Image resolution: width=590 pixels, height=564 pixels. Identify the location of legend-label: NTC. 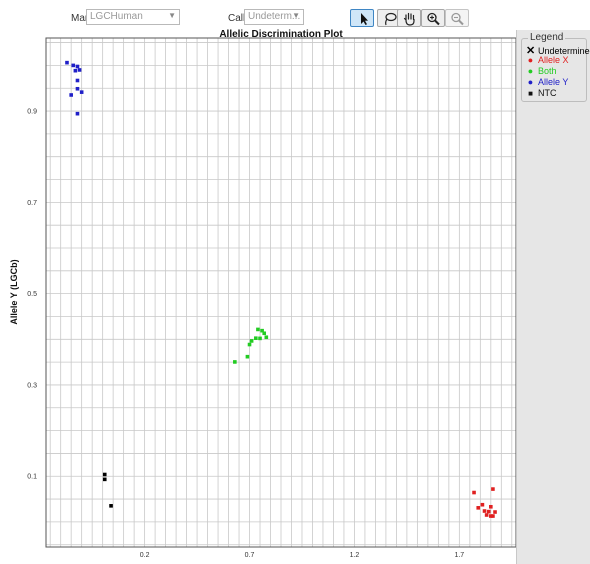
(547, 93).